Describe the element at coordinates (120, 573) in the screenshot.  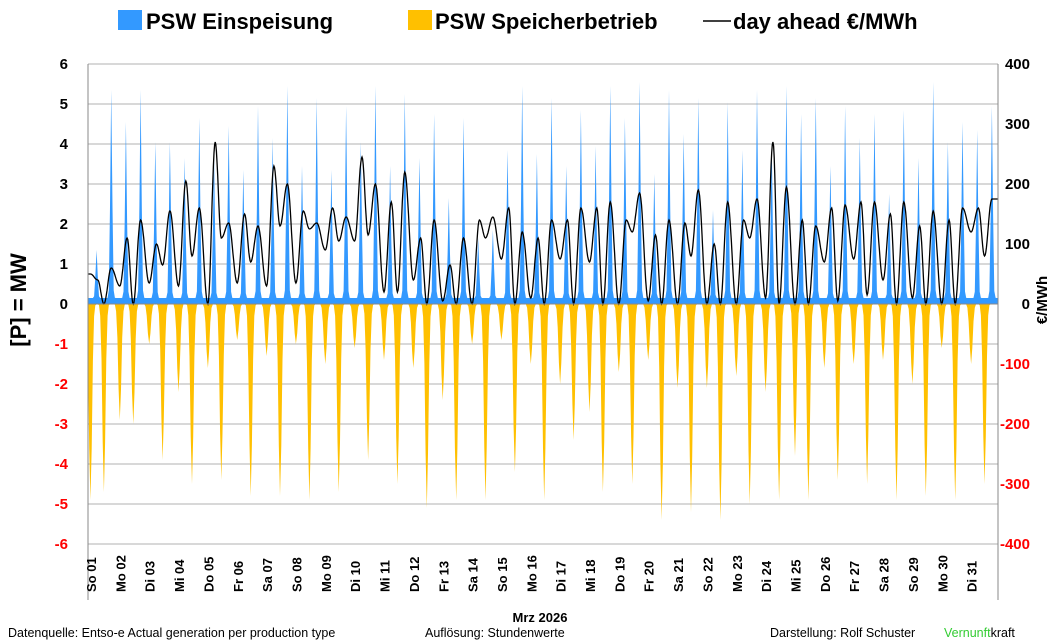
I see `x-tick-label: Mo 02` at that location.